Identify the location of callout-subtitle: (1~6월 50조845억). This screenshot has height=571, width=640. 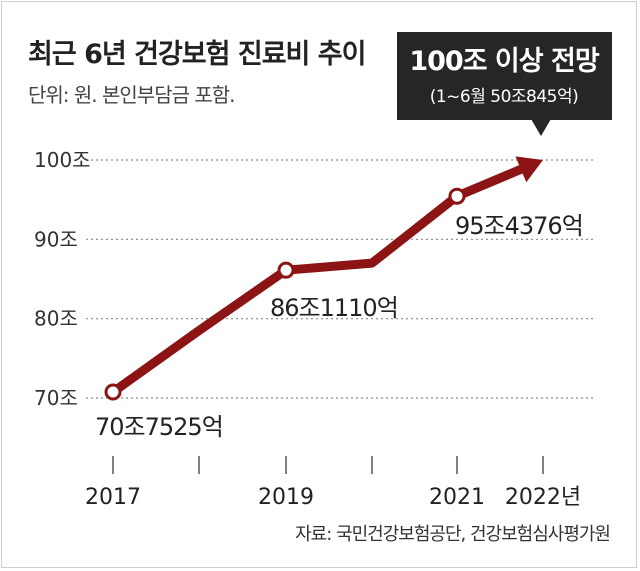
(504, 97).